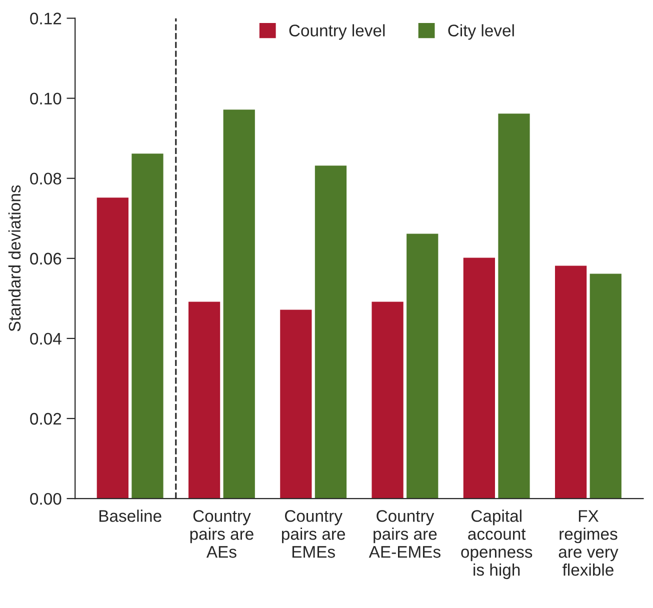  Describe the element at coordinates (46, 98) in the screenshot. I see `y-tick-label: 0.10` at that location.